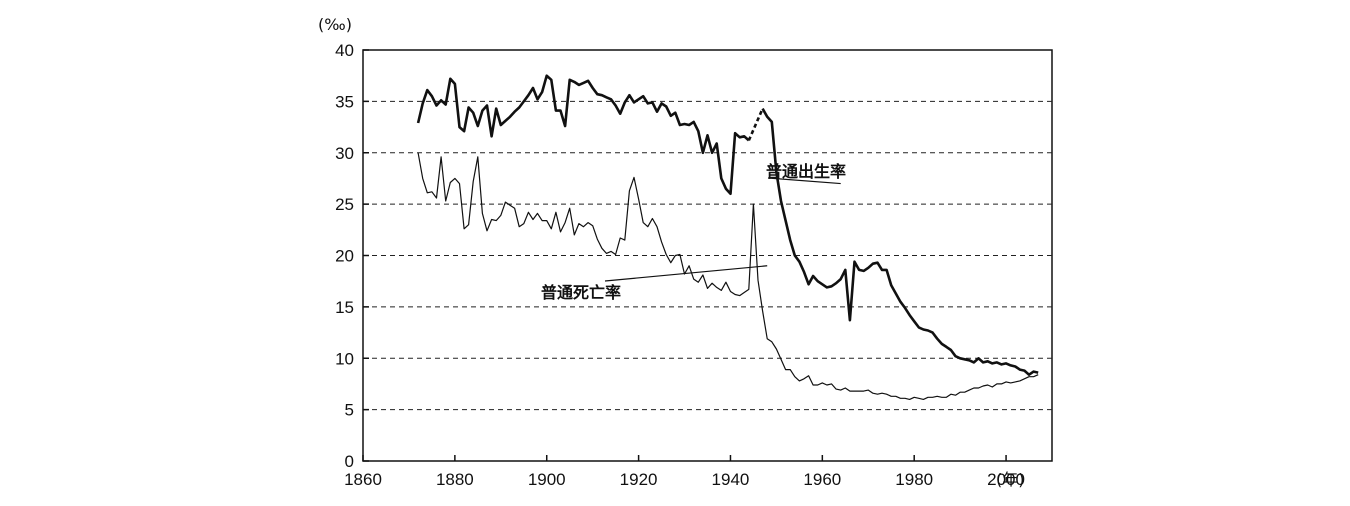 This screenshot has height=506, width=1350. Describe the element at coordinates (1010, 479) in the screenshot. I see `x-axis-unit-label: (年)` at that location.